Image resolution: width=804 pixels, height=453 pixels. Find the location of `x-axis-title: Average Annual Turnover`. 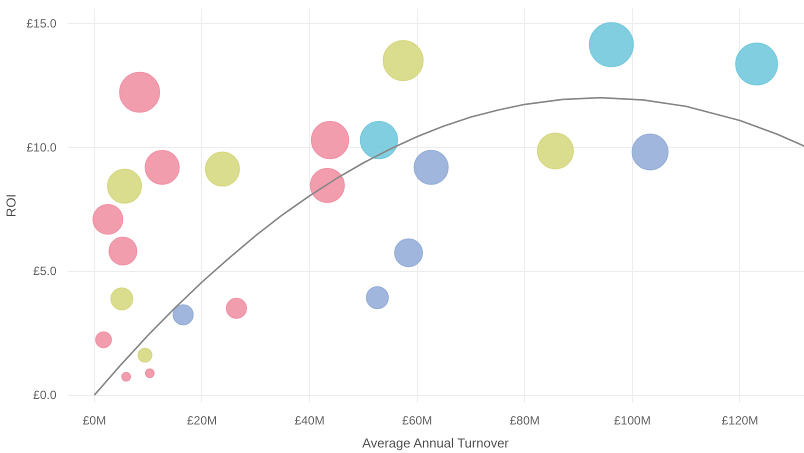

x-axis-title: Average Annual Turnover is located at coordinates (436, 443).